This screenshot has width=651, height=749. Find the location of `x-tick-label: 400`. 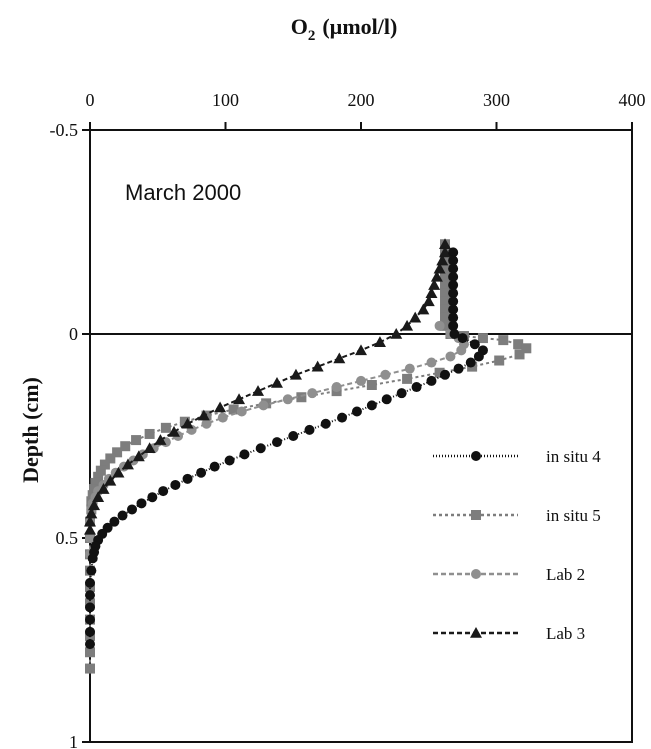

x-tick-label: 400 is located at coordinates (632, 100).